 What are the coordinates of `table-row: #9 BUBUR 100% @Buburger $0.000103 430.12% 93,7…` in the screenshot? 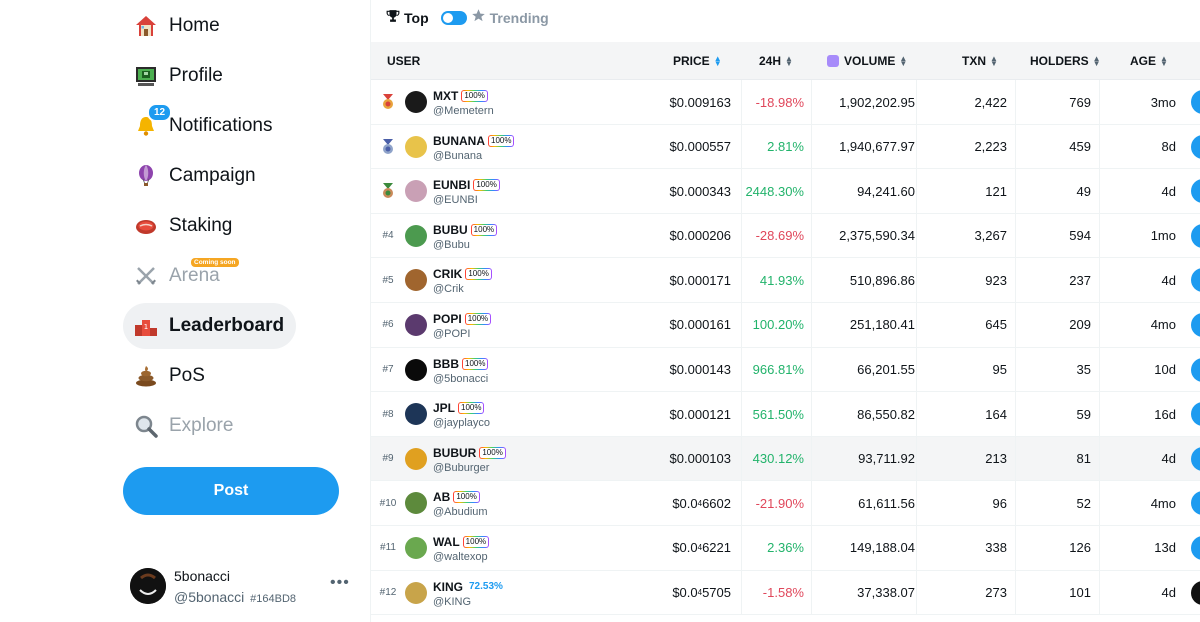 It's located at (785, 459).